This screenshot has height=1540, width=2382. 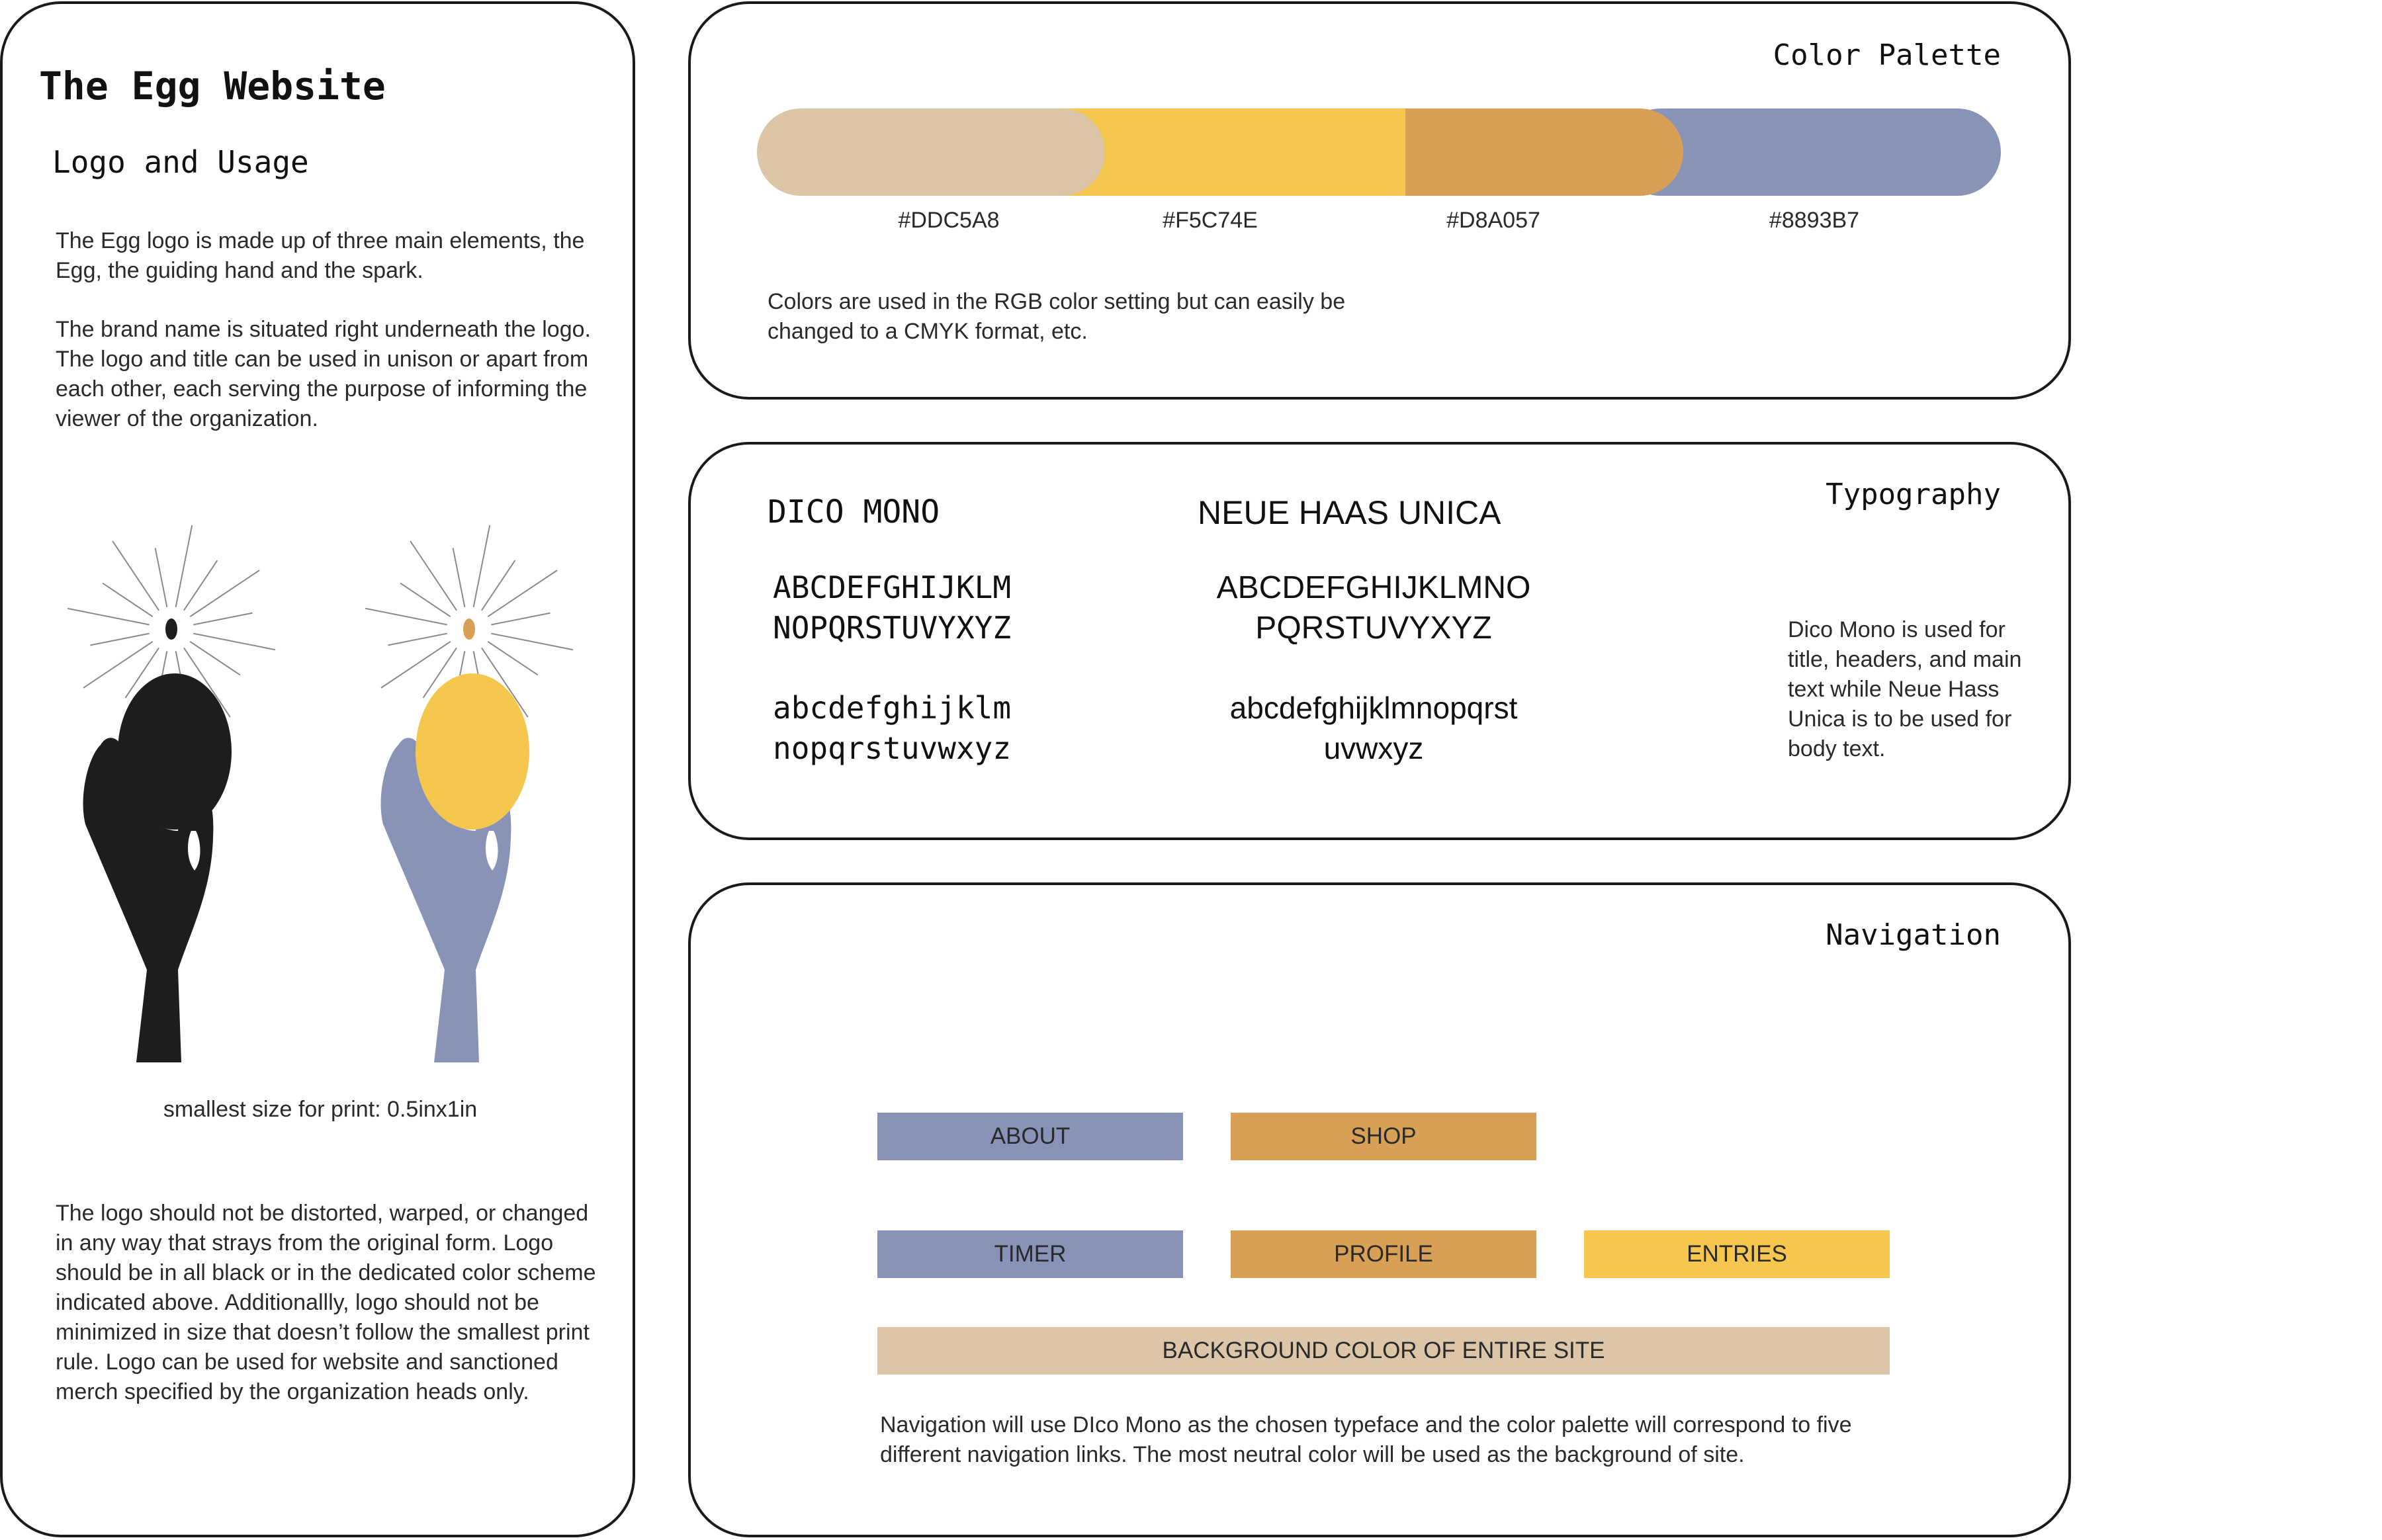 I want to click on neue-haas-lowercase: abcdefghijklmnopqrst uvwxyz, so click(x=1373, y=728).